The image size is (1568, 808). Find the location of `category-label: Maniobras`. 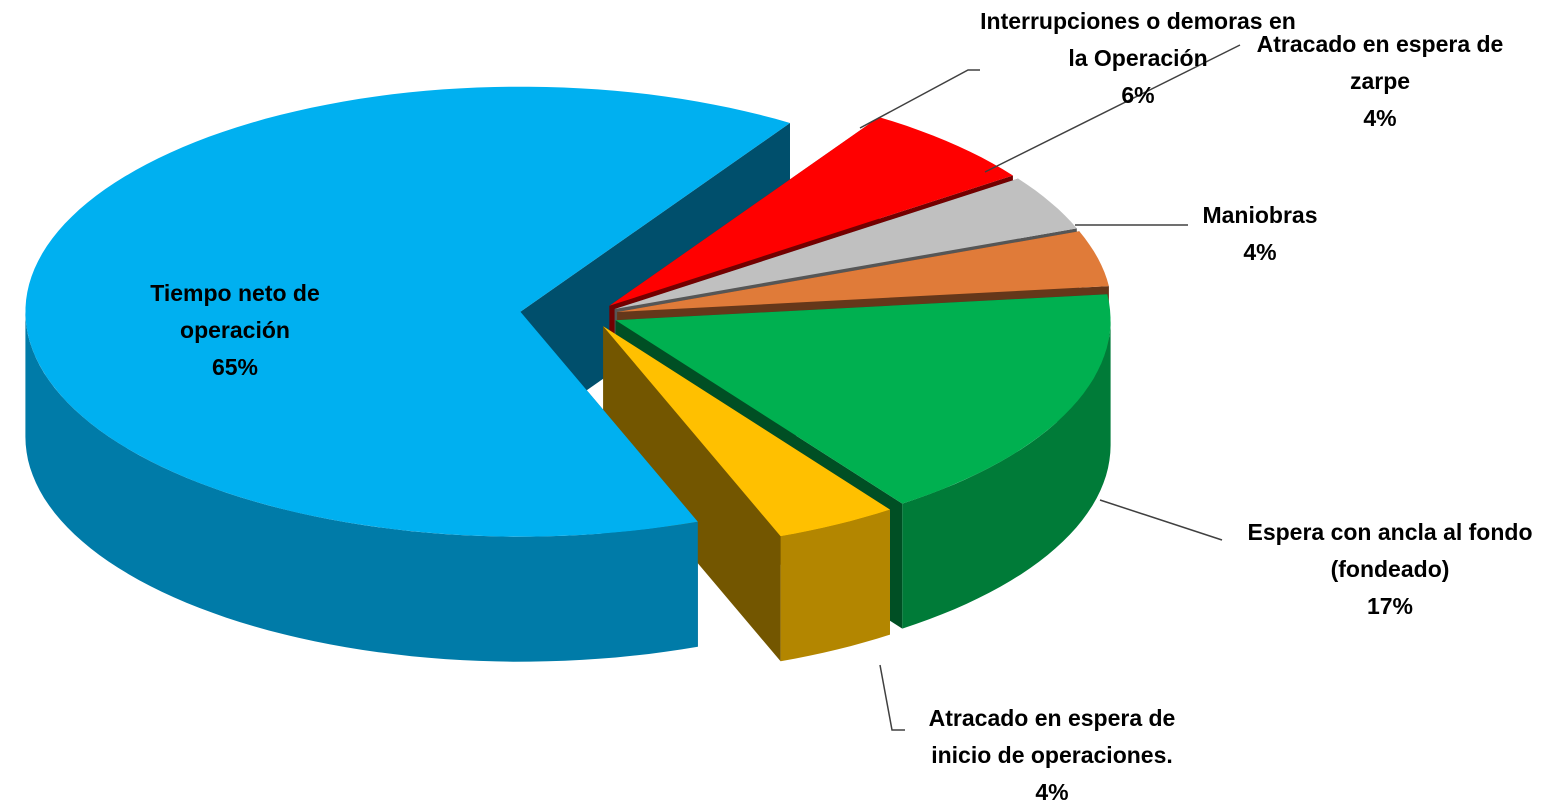

category-label: Maniobras is located at coordinates (1260, 215).